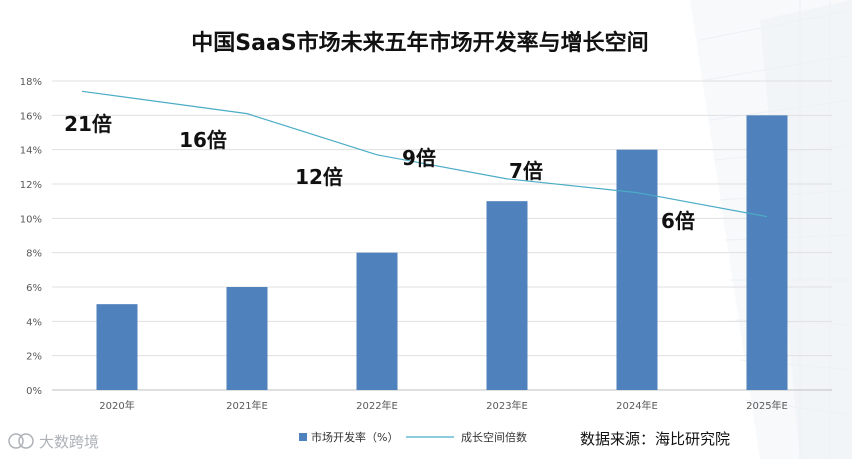 The image size is (852, 459). I want to click on y-tick-label: 14%, so click(31, 151).